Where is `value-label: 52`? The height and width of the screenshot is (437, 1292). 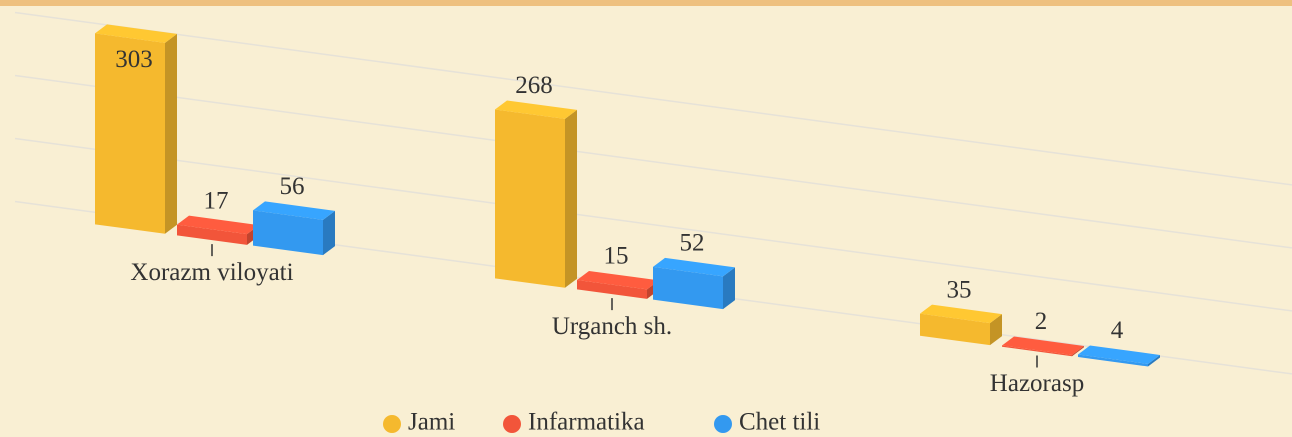 value-label: 52 is located at coordinates (692, 243).